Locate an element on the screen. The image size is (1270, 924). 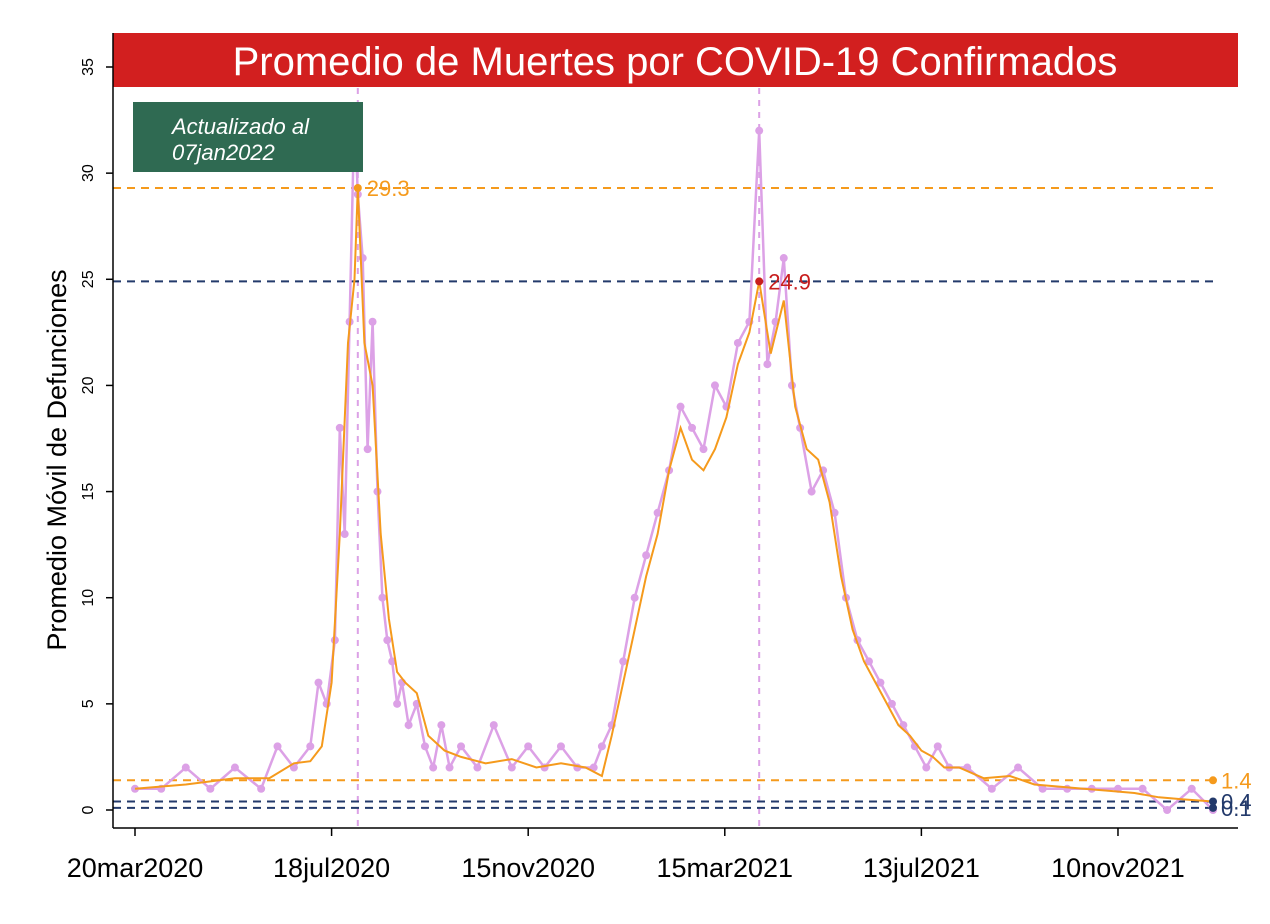
y-tick-label: 25 is located at coordinates (88, 279).